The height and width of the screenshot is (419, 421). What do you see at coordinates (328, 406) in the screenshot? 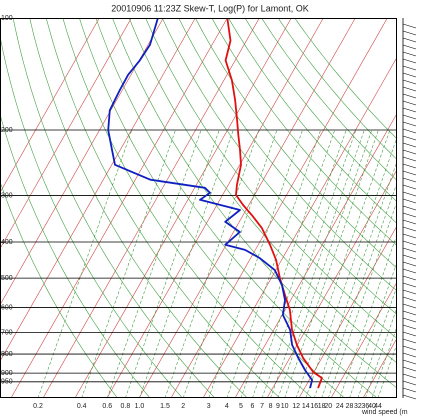
I see `mixing-ratio-label: 20` at bounding box center [328, 406].